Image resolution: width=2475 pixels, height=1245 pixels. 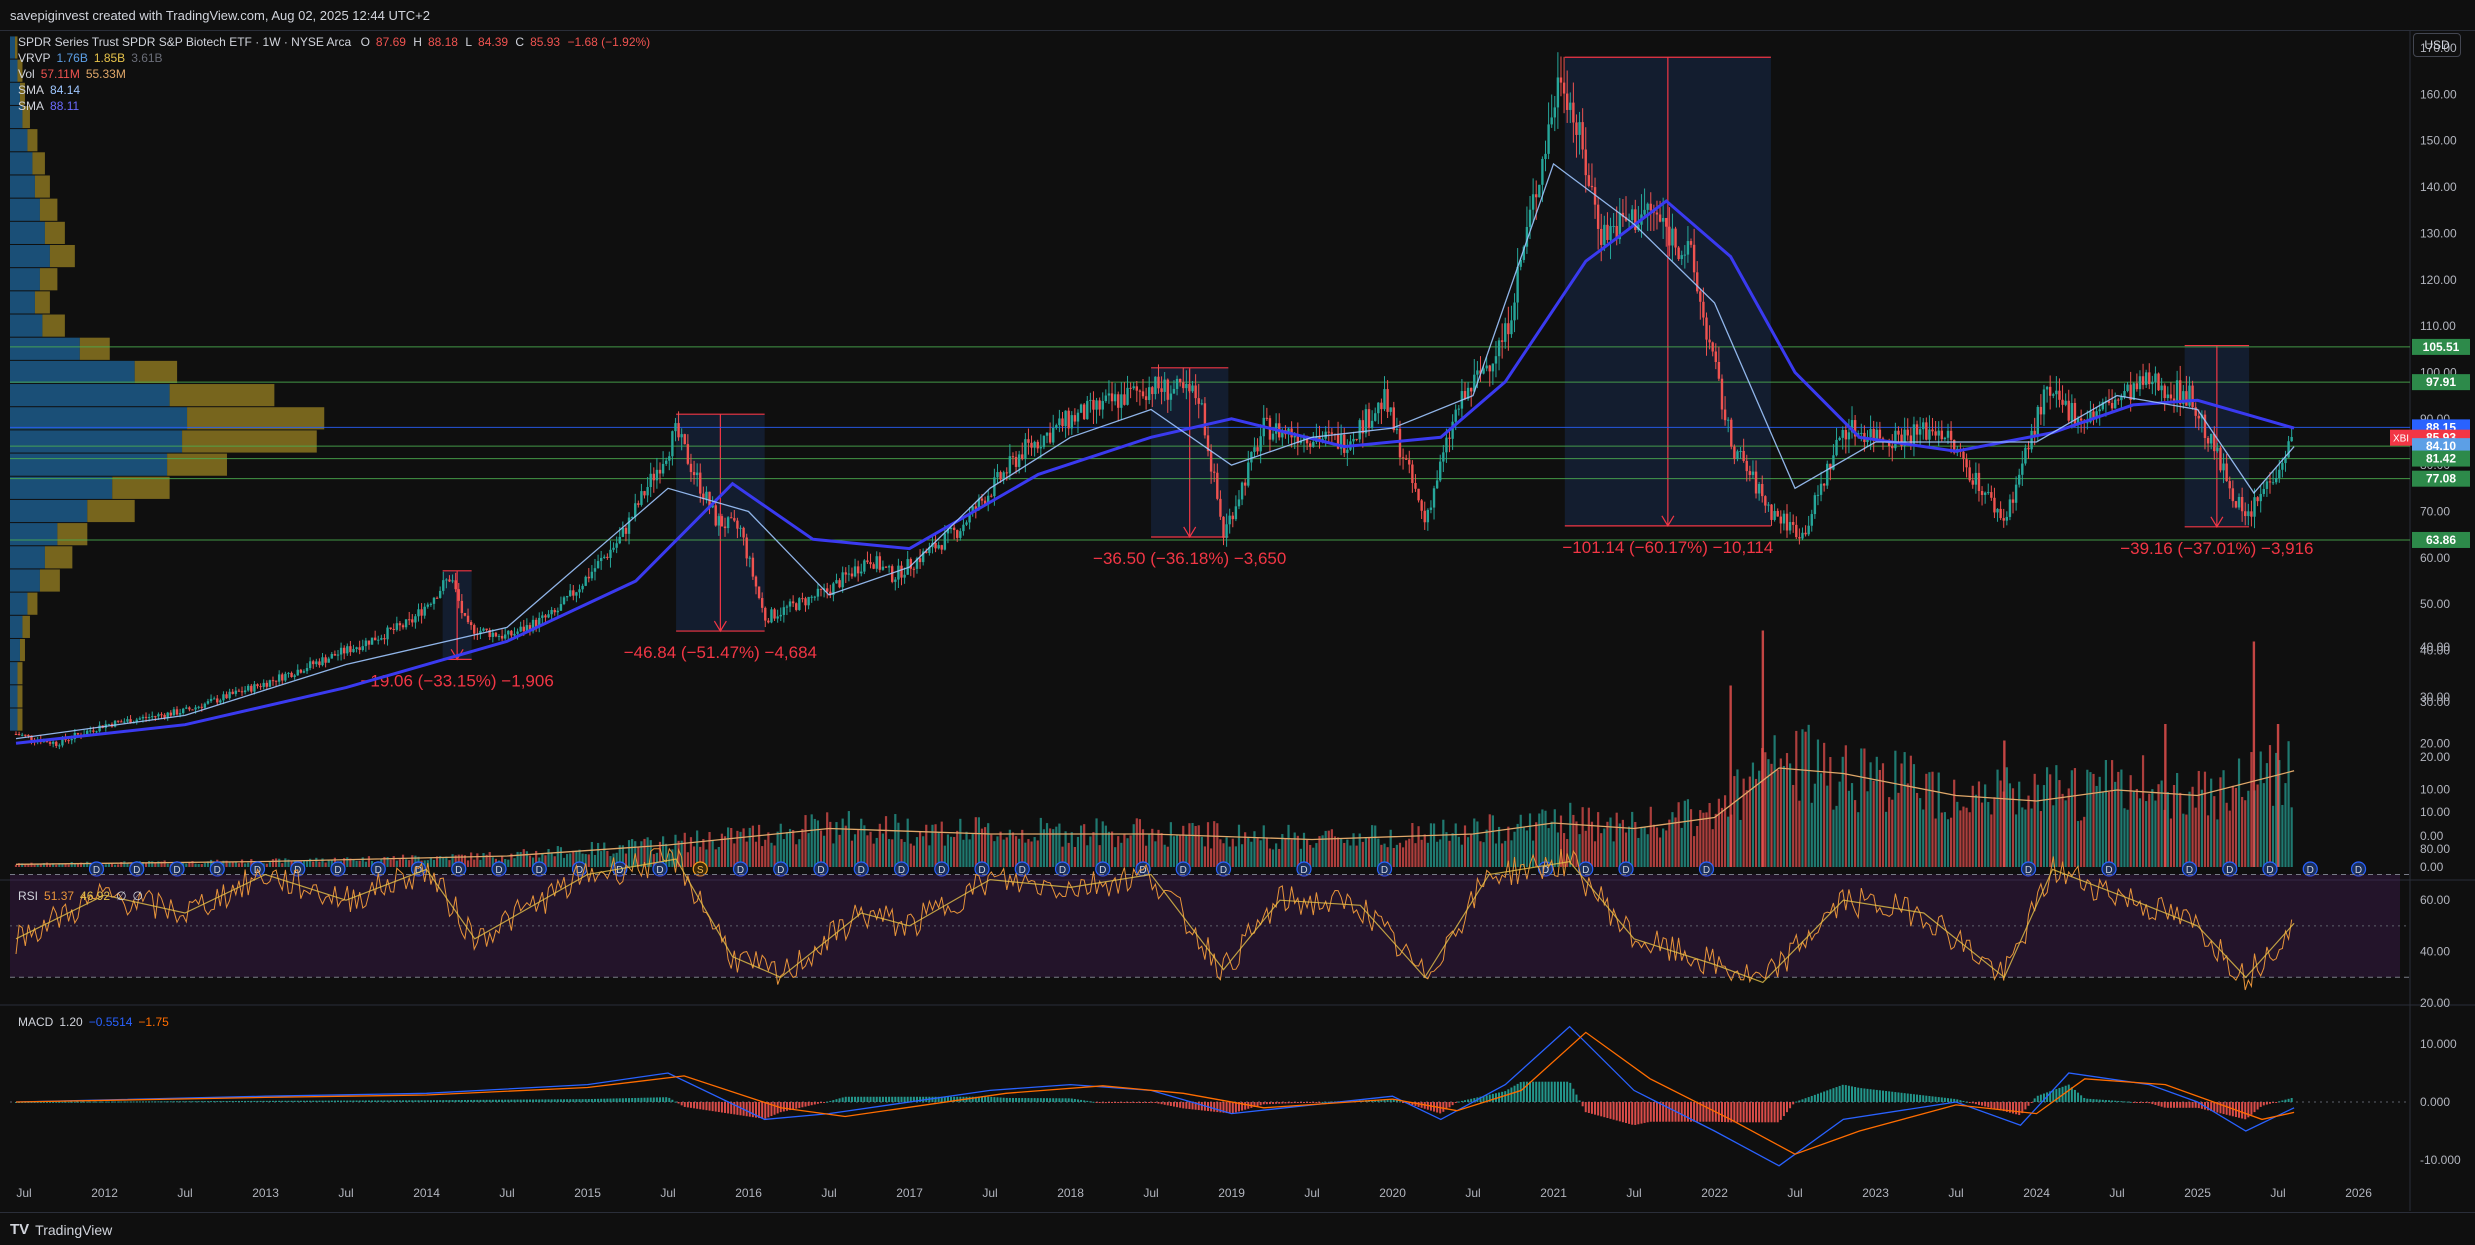 What do you see at coordinates (49, 106) in the screenshot?
I see `legend-sma-slow: SMA 88.11` at bounding box center [49, 106].